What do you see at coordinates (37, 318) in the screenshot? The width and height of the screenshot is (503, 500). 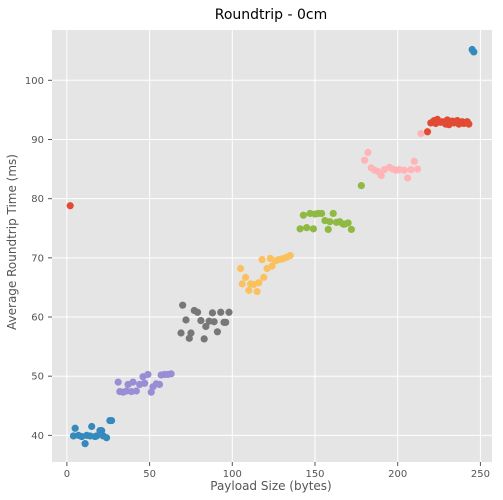 I see `y-tick-label: 60` at bounding box center [37, 318].